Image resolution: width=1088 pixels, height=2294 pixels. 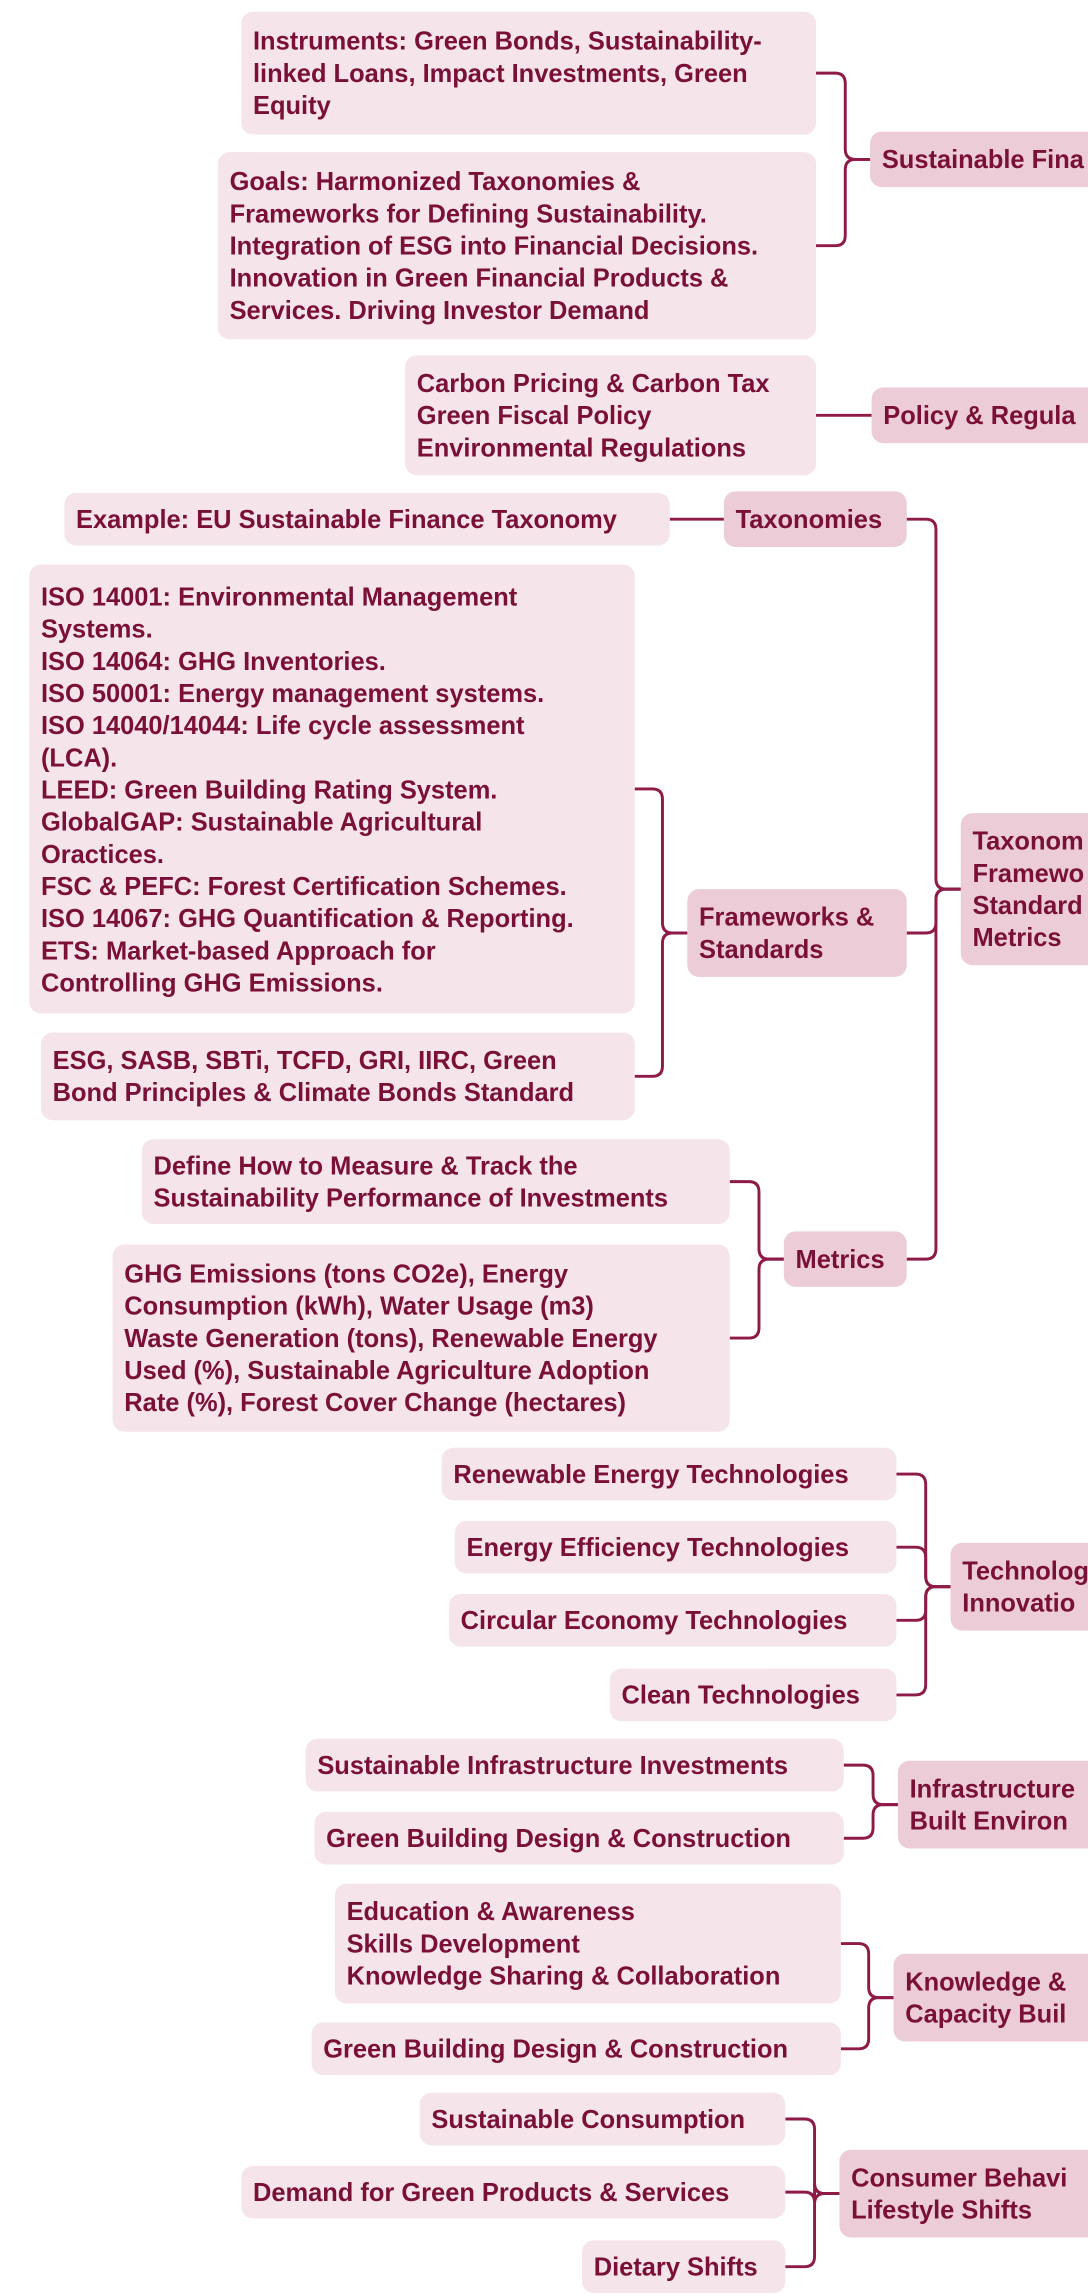 What do you see at coordinates (651, 1474) in the screenshot?
I see `node-text: Renewable Energy Technologies` at bounding box center [651, 1474].